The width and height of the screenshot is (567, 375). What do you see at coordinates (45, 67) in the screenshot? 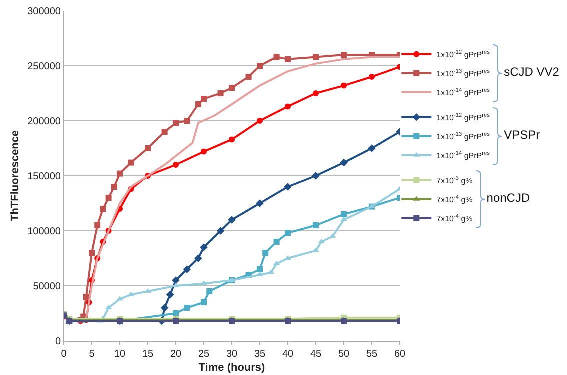
I see `y-tick-label: 250000` at bounding box center [45, 67].